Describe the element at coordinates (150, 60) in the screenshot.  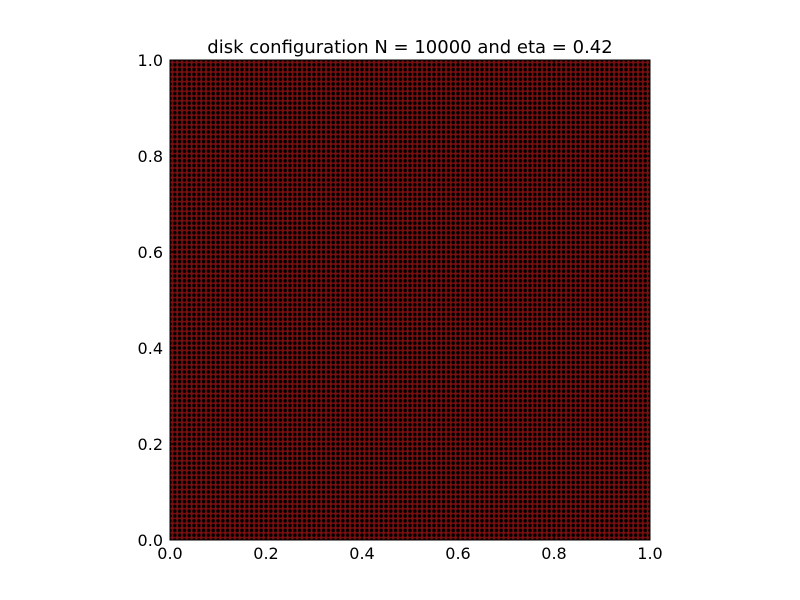
I see `y-tick-label: 1.0` at that location.